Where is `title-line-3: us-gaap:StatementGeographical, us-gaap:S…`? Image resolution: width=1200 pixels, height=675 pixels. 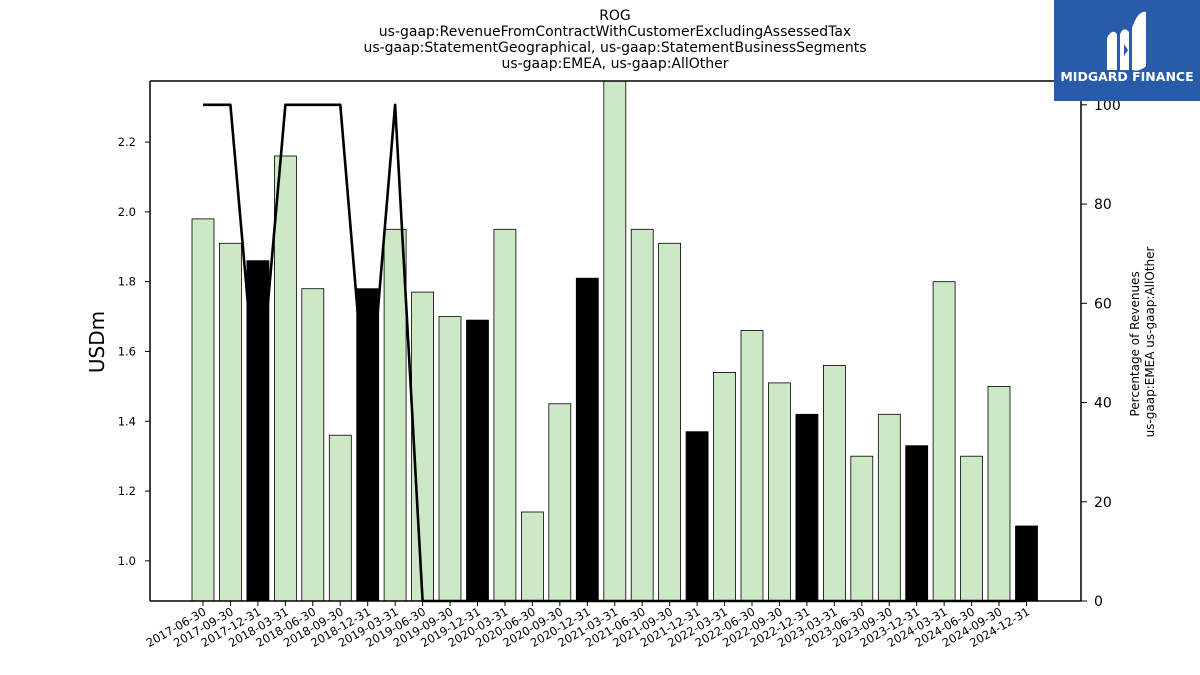
title-line-3: us-gaap:StatementGeographical, us-gaap:S… is located at coordinates (614, 48).